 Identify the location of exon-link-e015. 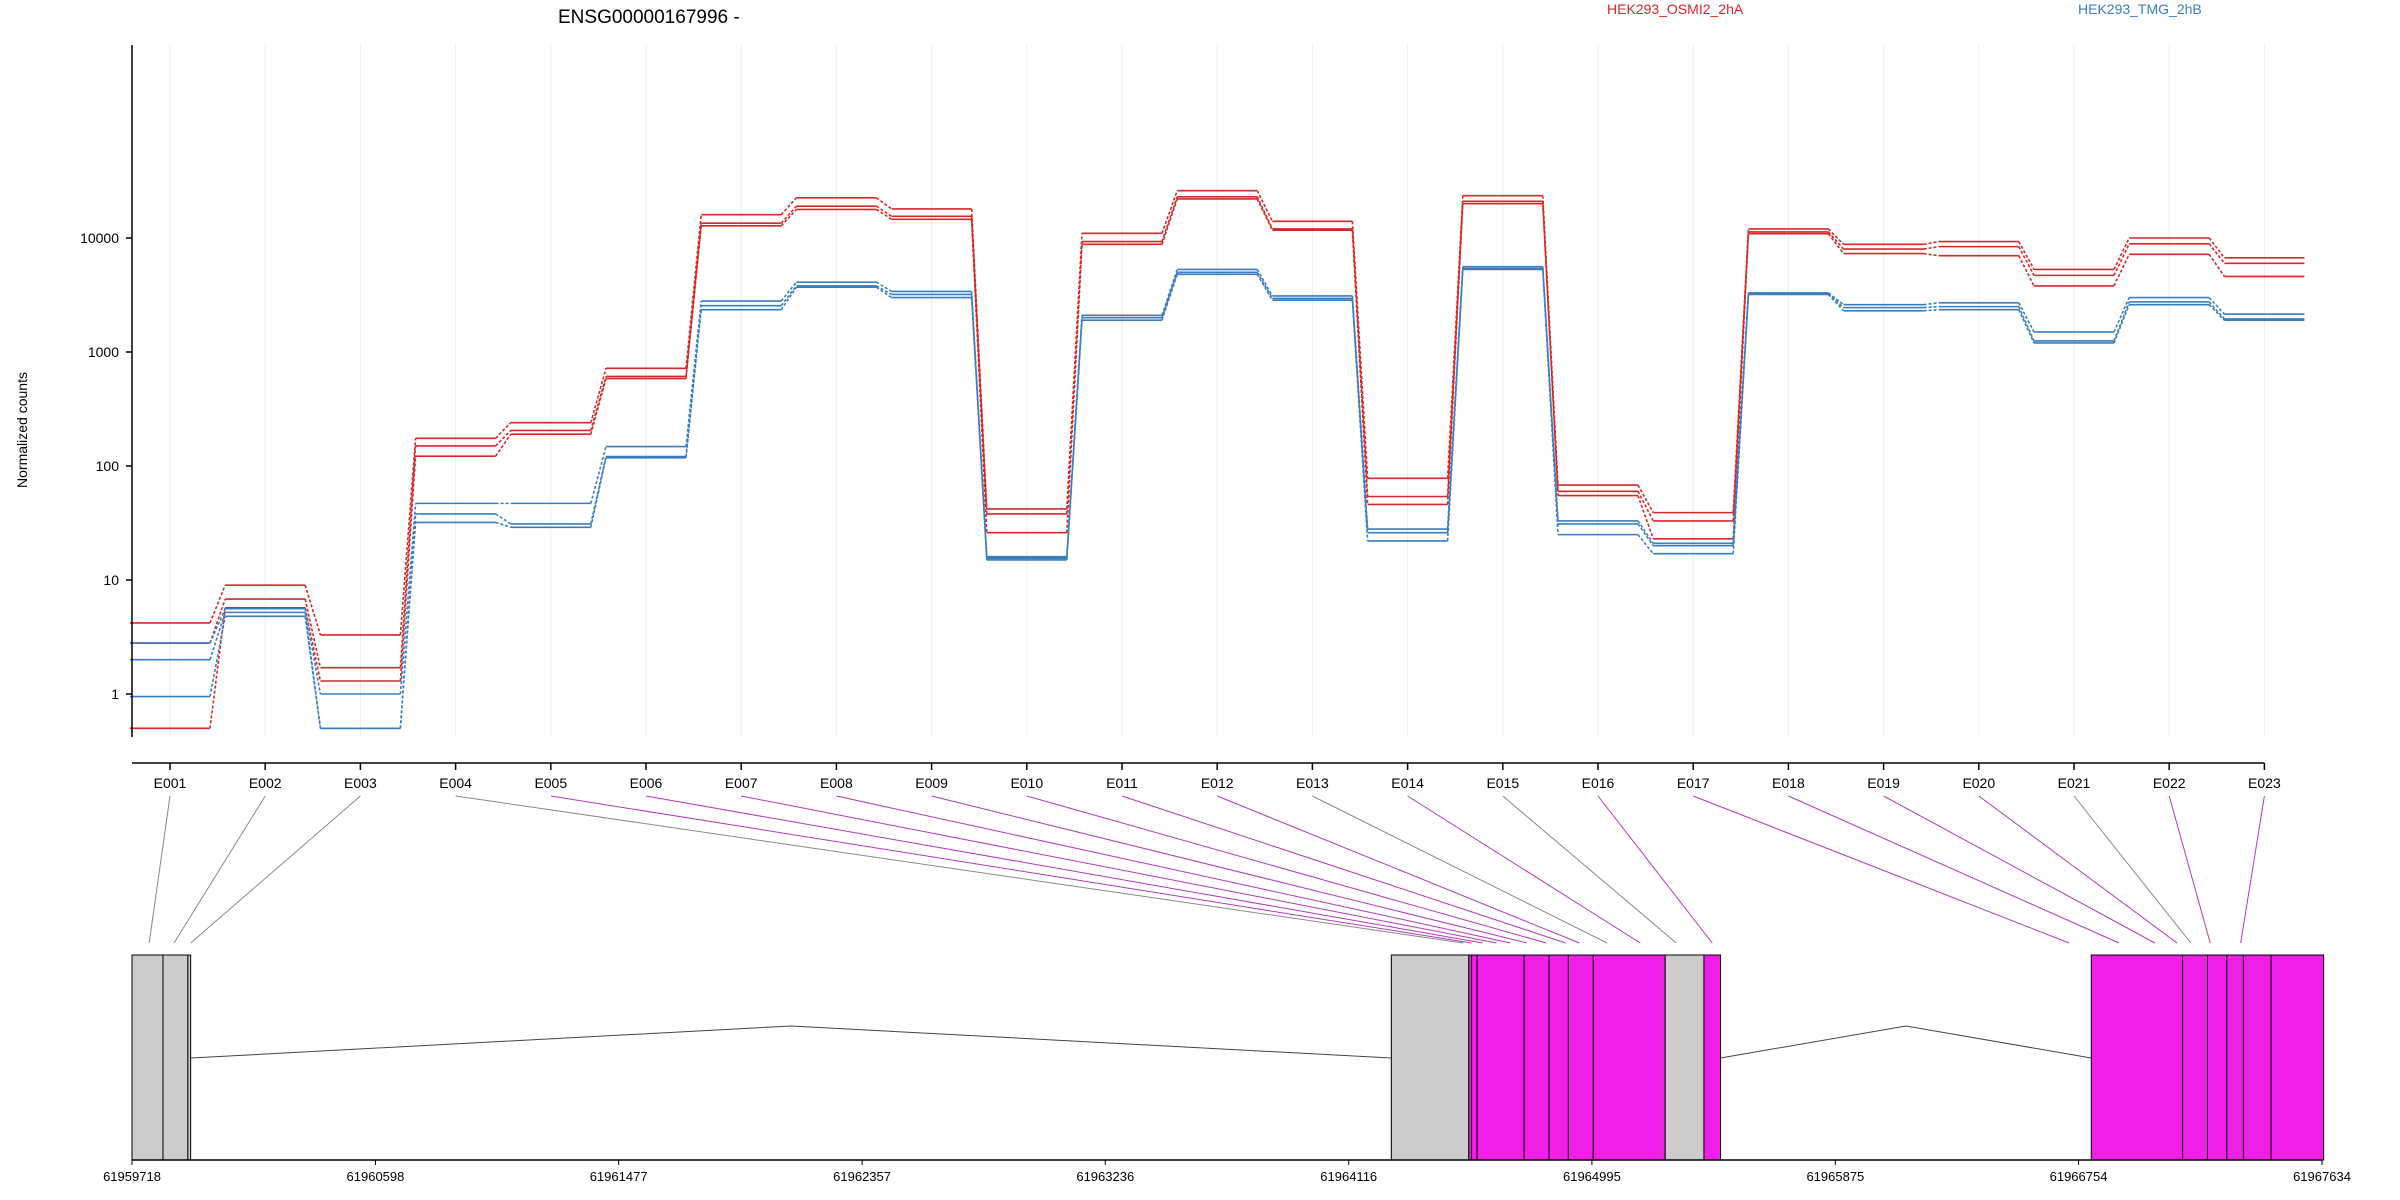
(1589, 869).